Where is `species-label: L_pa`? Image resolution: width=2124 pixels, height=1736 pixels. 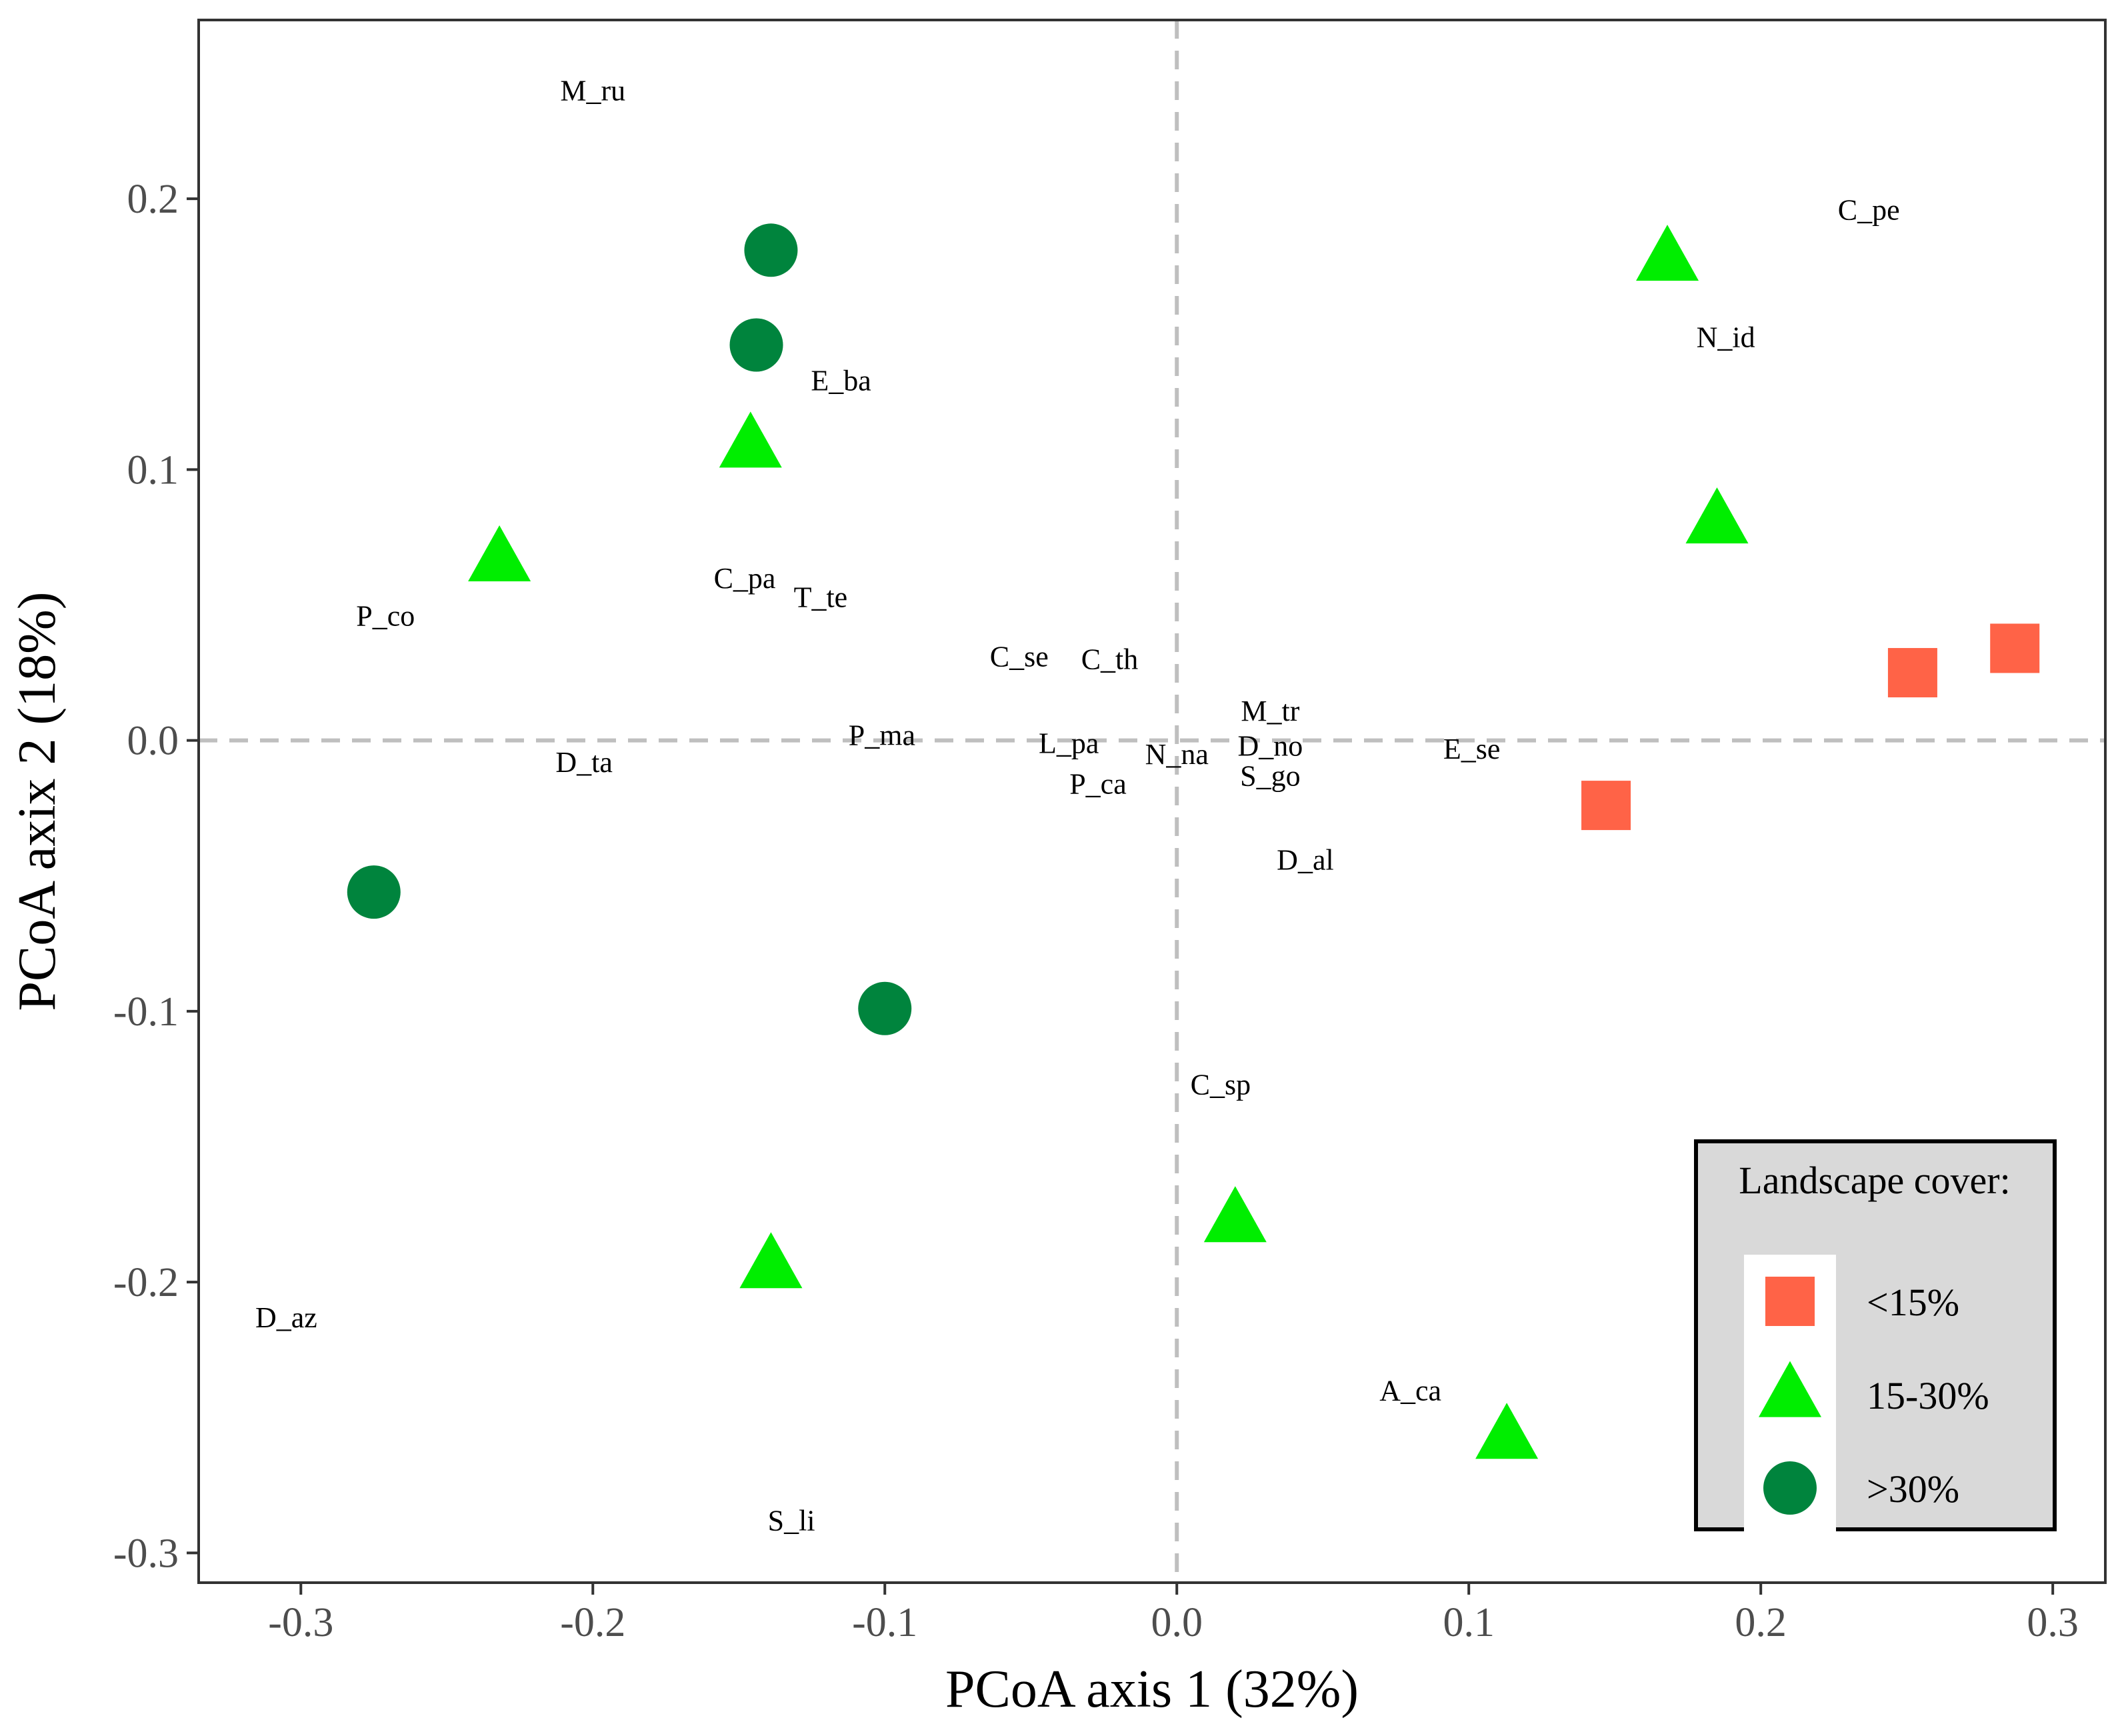 species-label: L_pa is located at coordinates (1069, 743).